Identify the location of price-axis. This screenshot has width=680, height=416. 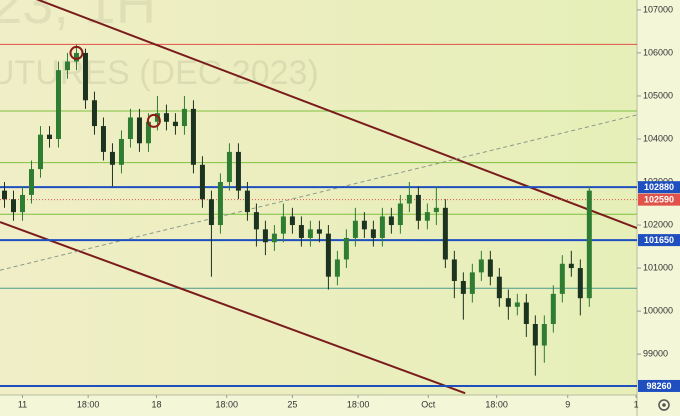
(658, 208).